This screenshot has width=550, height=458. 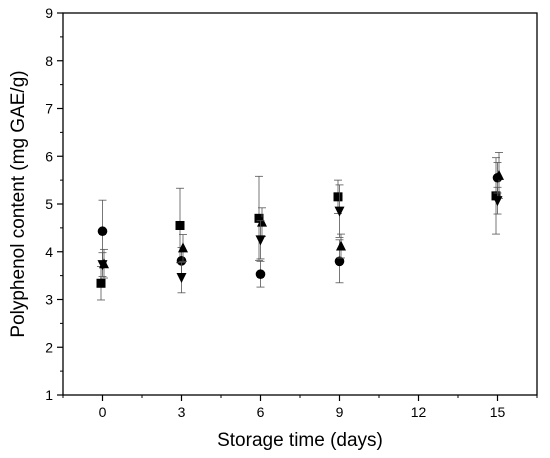 I want to click on y-axis-title: Polyphenol content (mg GAE/g), so click(x=18, y=203).